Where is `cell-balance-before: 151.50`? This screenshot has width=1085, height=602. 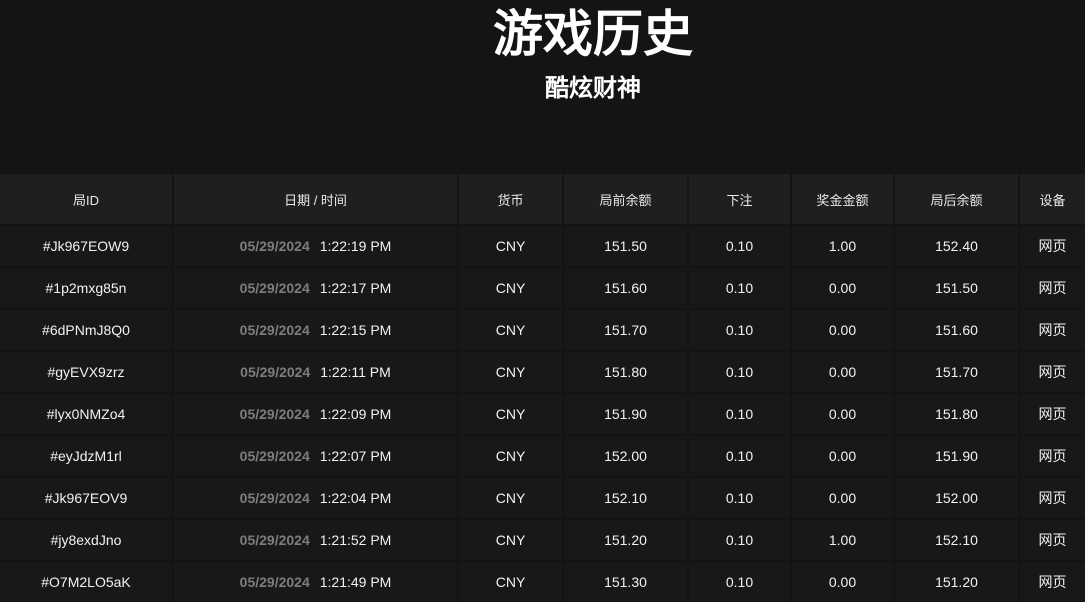
cell-balance-before: 151.50 is located at coordinates (626, 245).